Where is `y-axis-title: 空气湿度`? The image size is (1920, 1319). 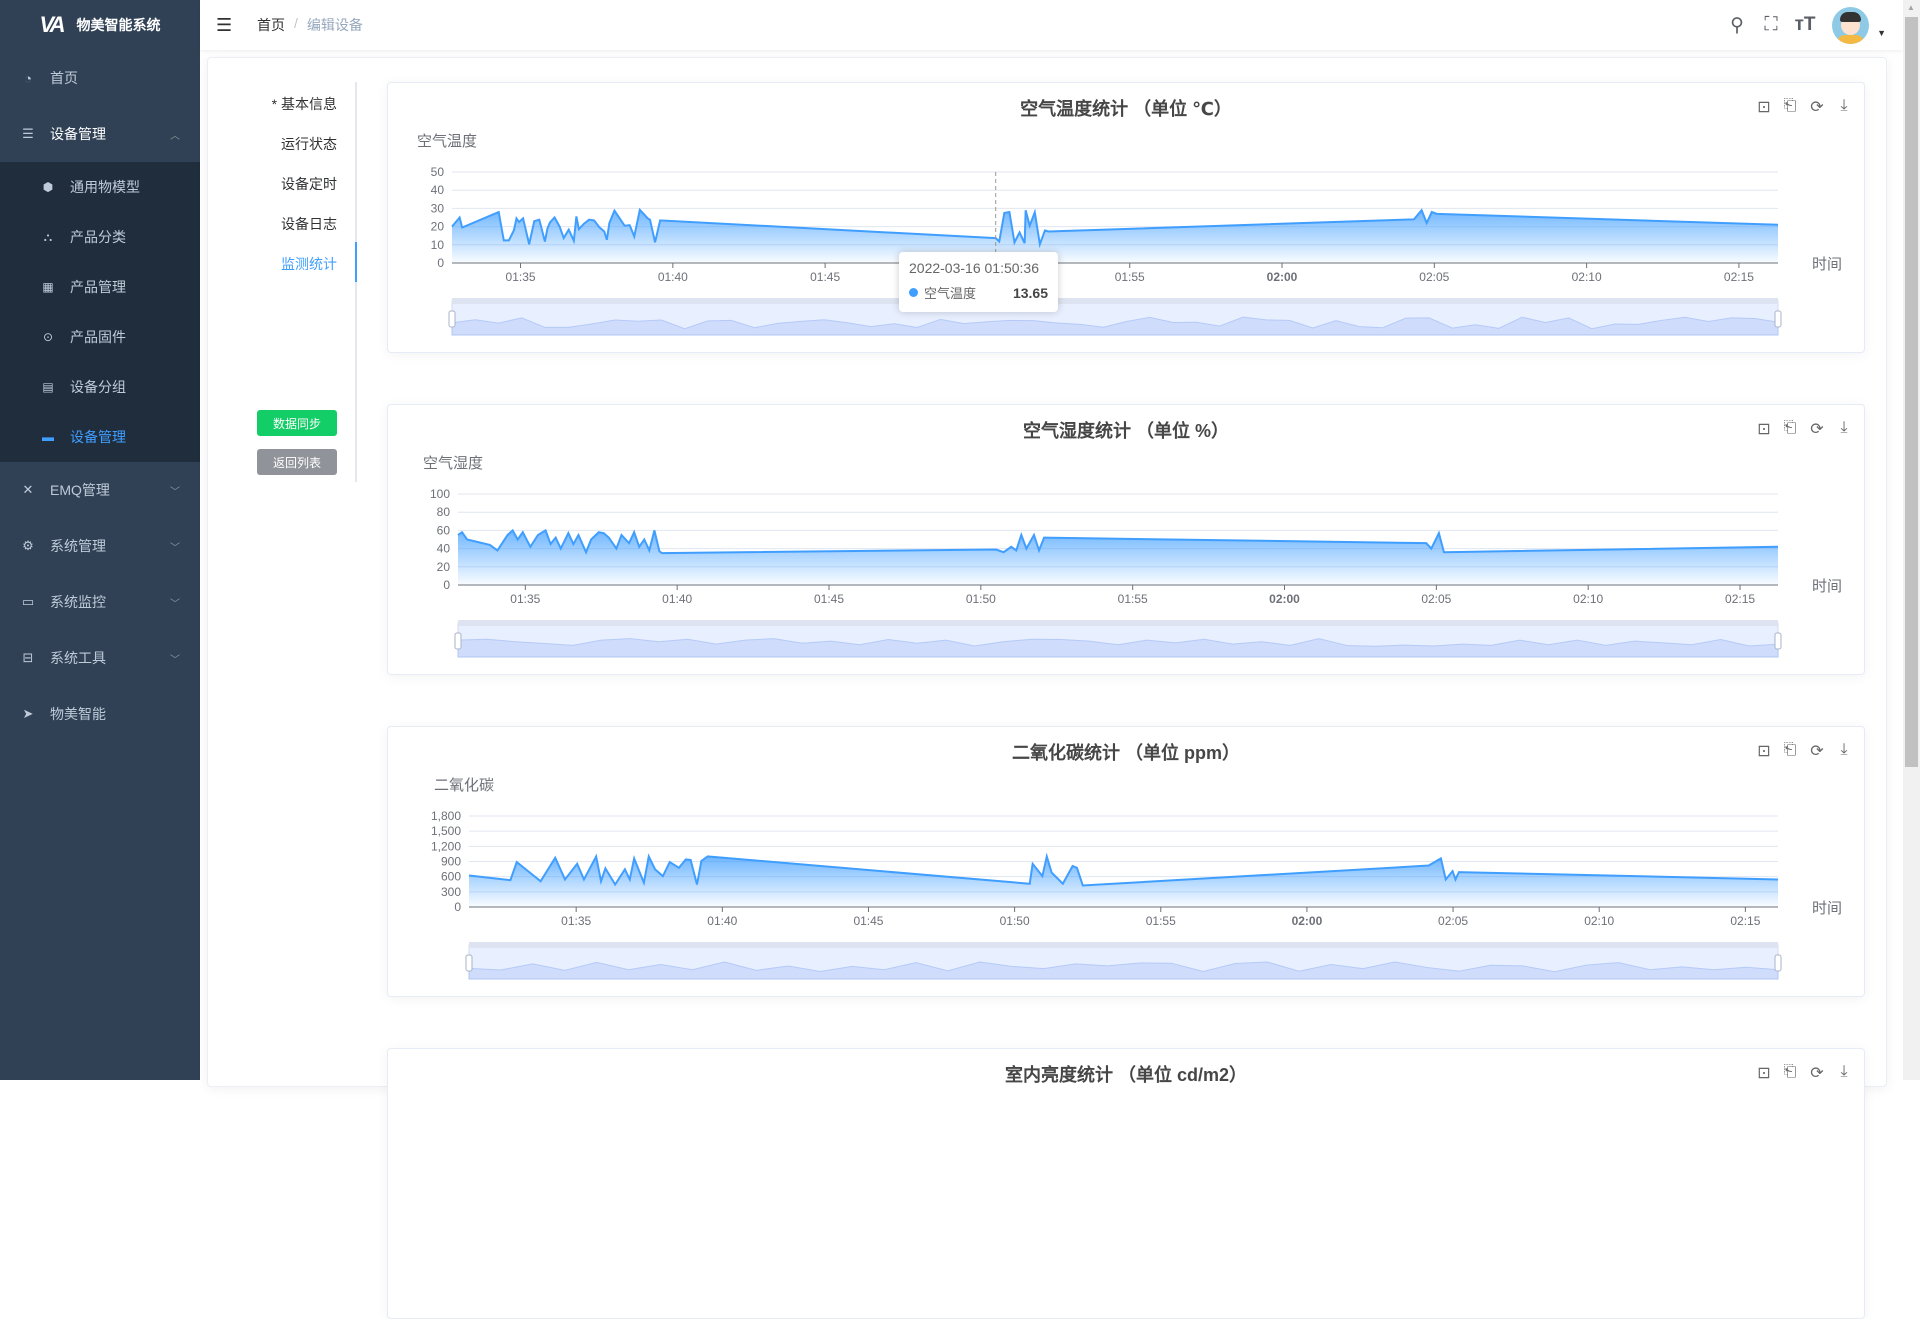 y-axis-title: 空气湿度 is located at coordinates (453, 463).